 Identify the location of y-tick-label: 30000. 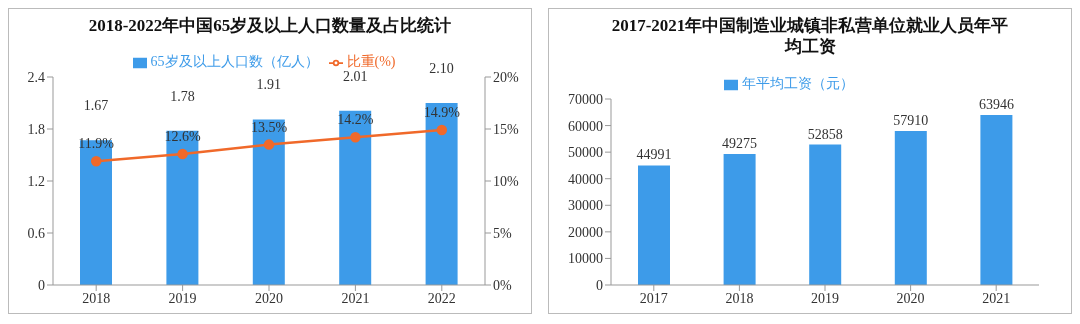
(585, 206).